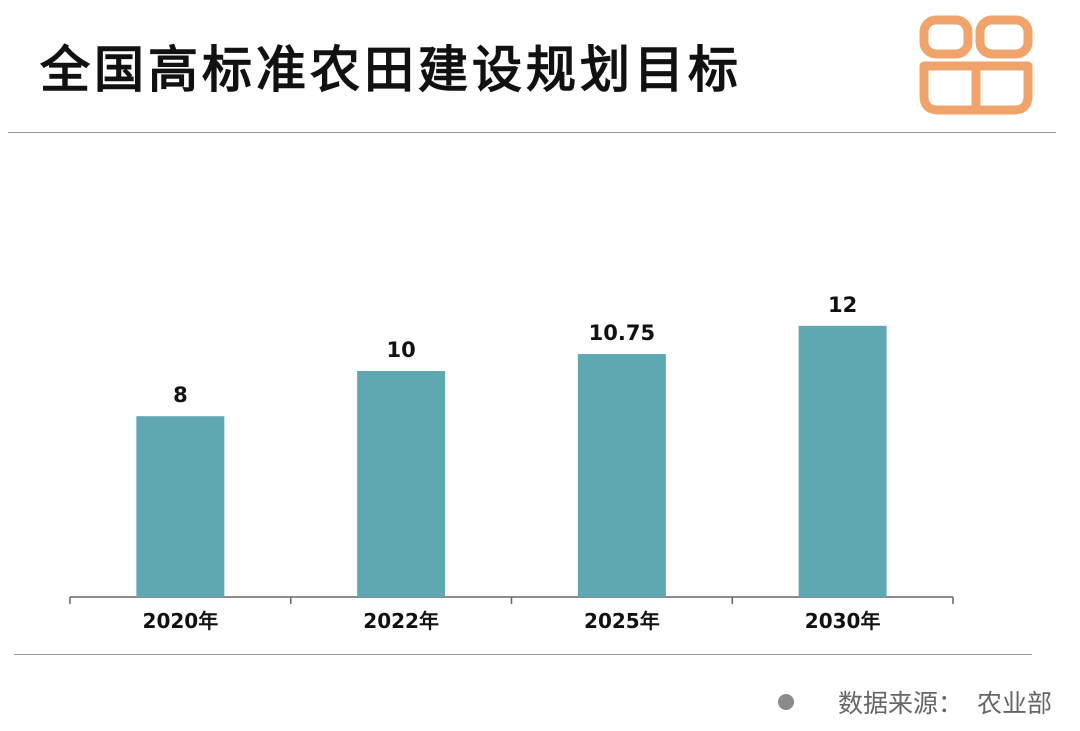 This screenshot has width=1080, height=731. Describe the element at coordinates (532, 132) in the screenshot. I see `top-divider` at that location.